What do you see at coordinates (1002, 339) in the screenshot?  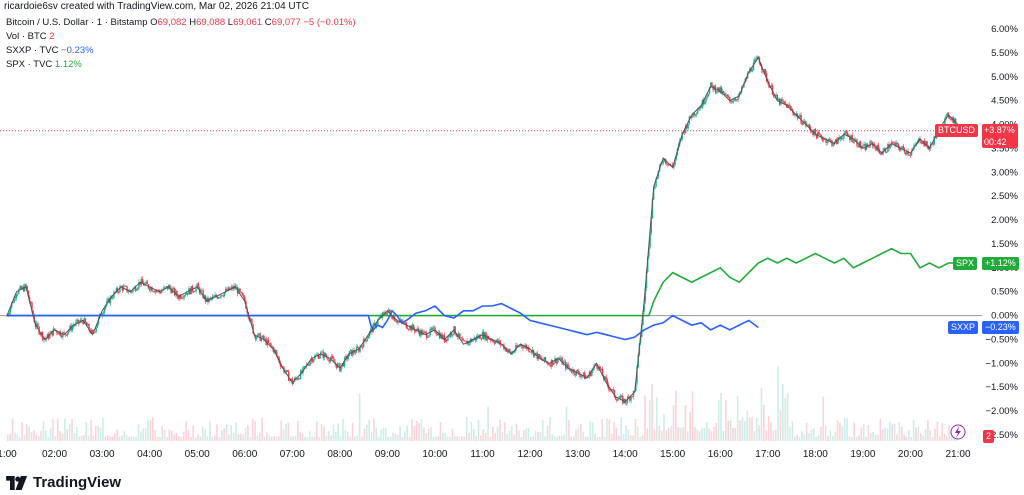 I see `y-tick-label: −0.50%` at bounding box center [1002, 339].